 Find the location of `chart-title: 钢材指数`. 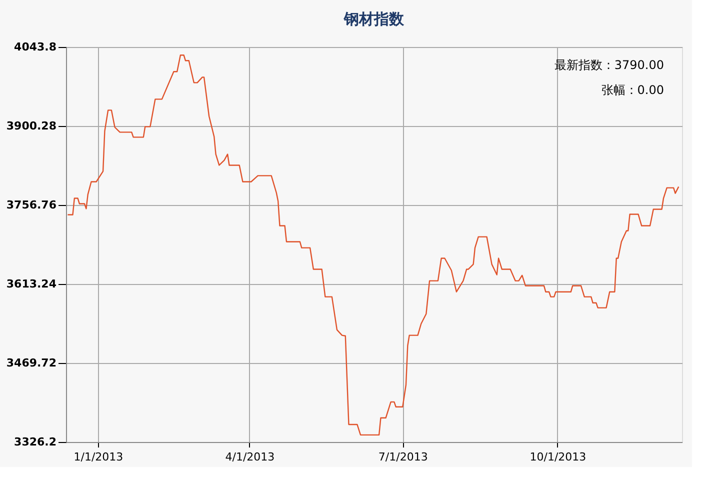

chart-title: 钢材指数 is located at coordinates (374, 19).